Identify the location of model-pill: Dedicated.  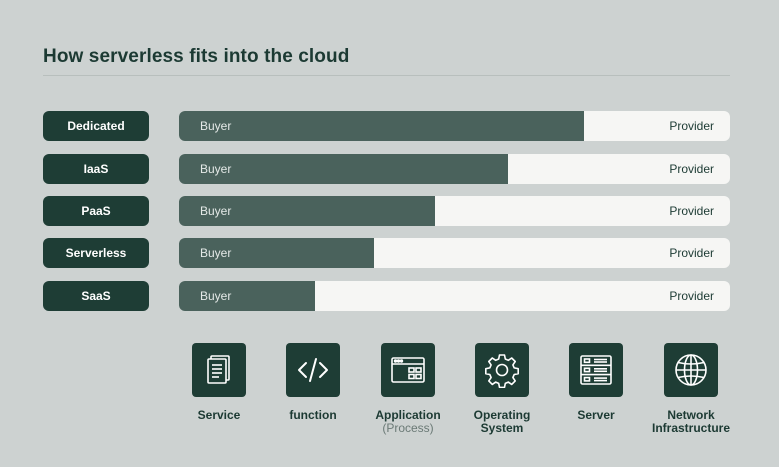
(96, 126).